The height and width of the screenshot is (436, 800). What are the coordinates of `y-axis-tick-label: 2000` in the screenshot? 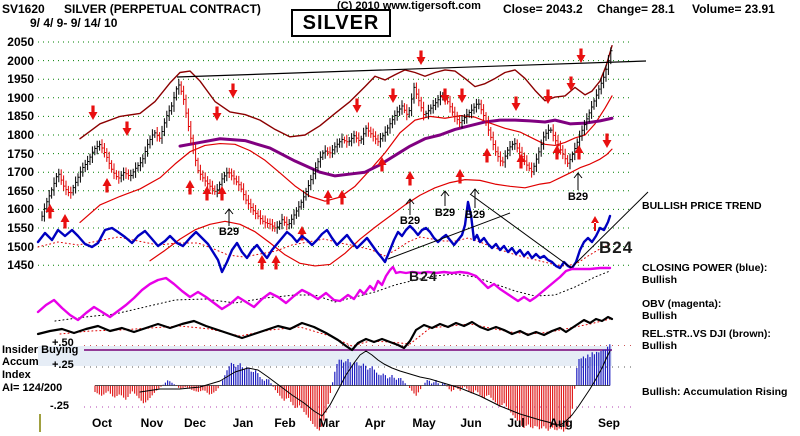 It's located at (20, 60).